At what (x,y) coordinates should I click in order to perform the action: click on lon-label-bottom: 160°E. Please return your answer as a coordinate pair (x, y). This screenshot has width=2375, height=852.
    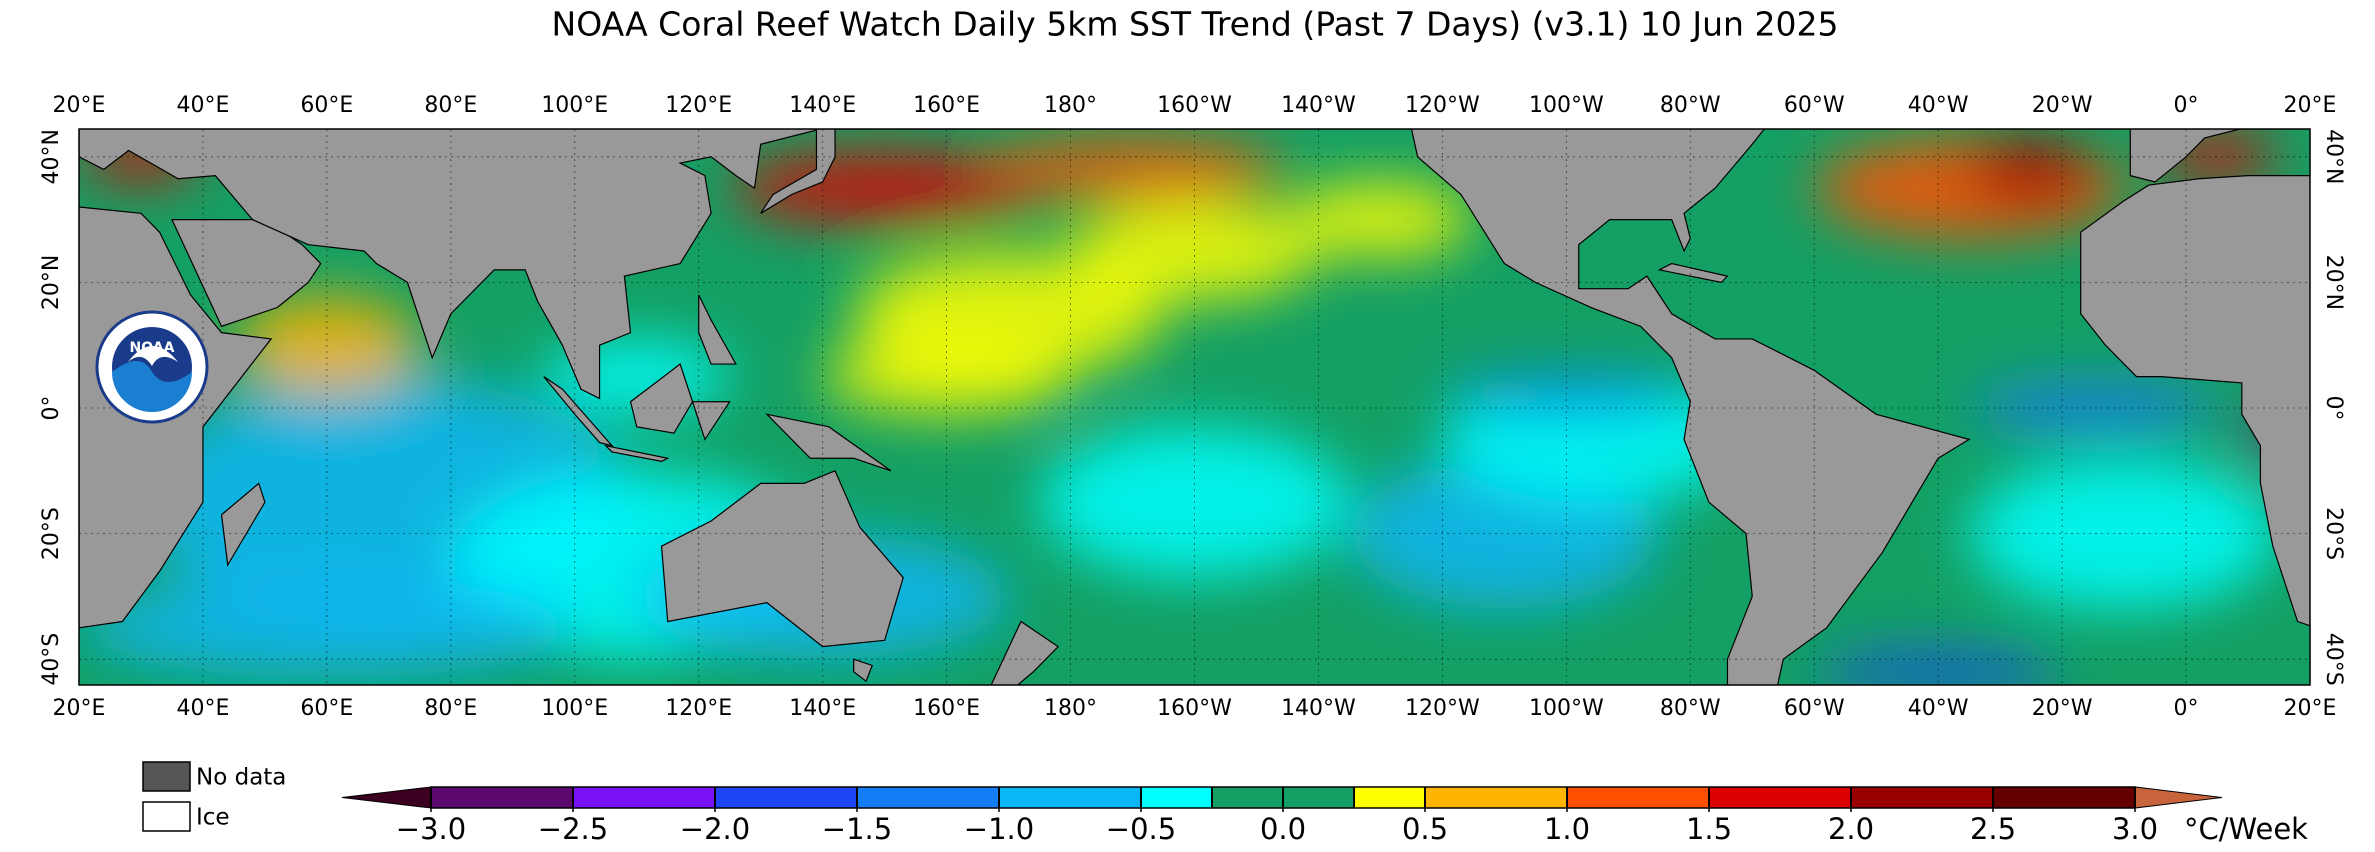
    Looking at the image, I should click on (946, 708).